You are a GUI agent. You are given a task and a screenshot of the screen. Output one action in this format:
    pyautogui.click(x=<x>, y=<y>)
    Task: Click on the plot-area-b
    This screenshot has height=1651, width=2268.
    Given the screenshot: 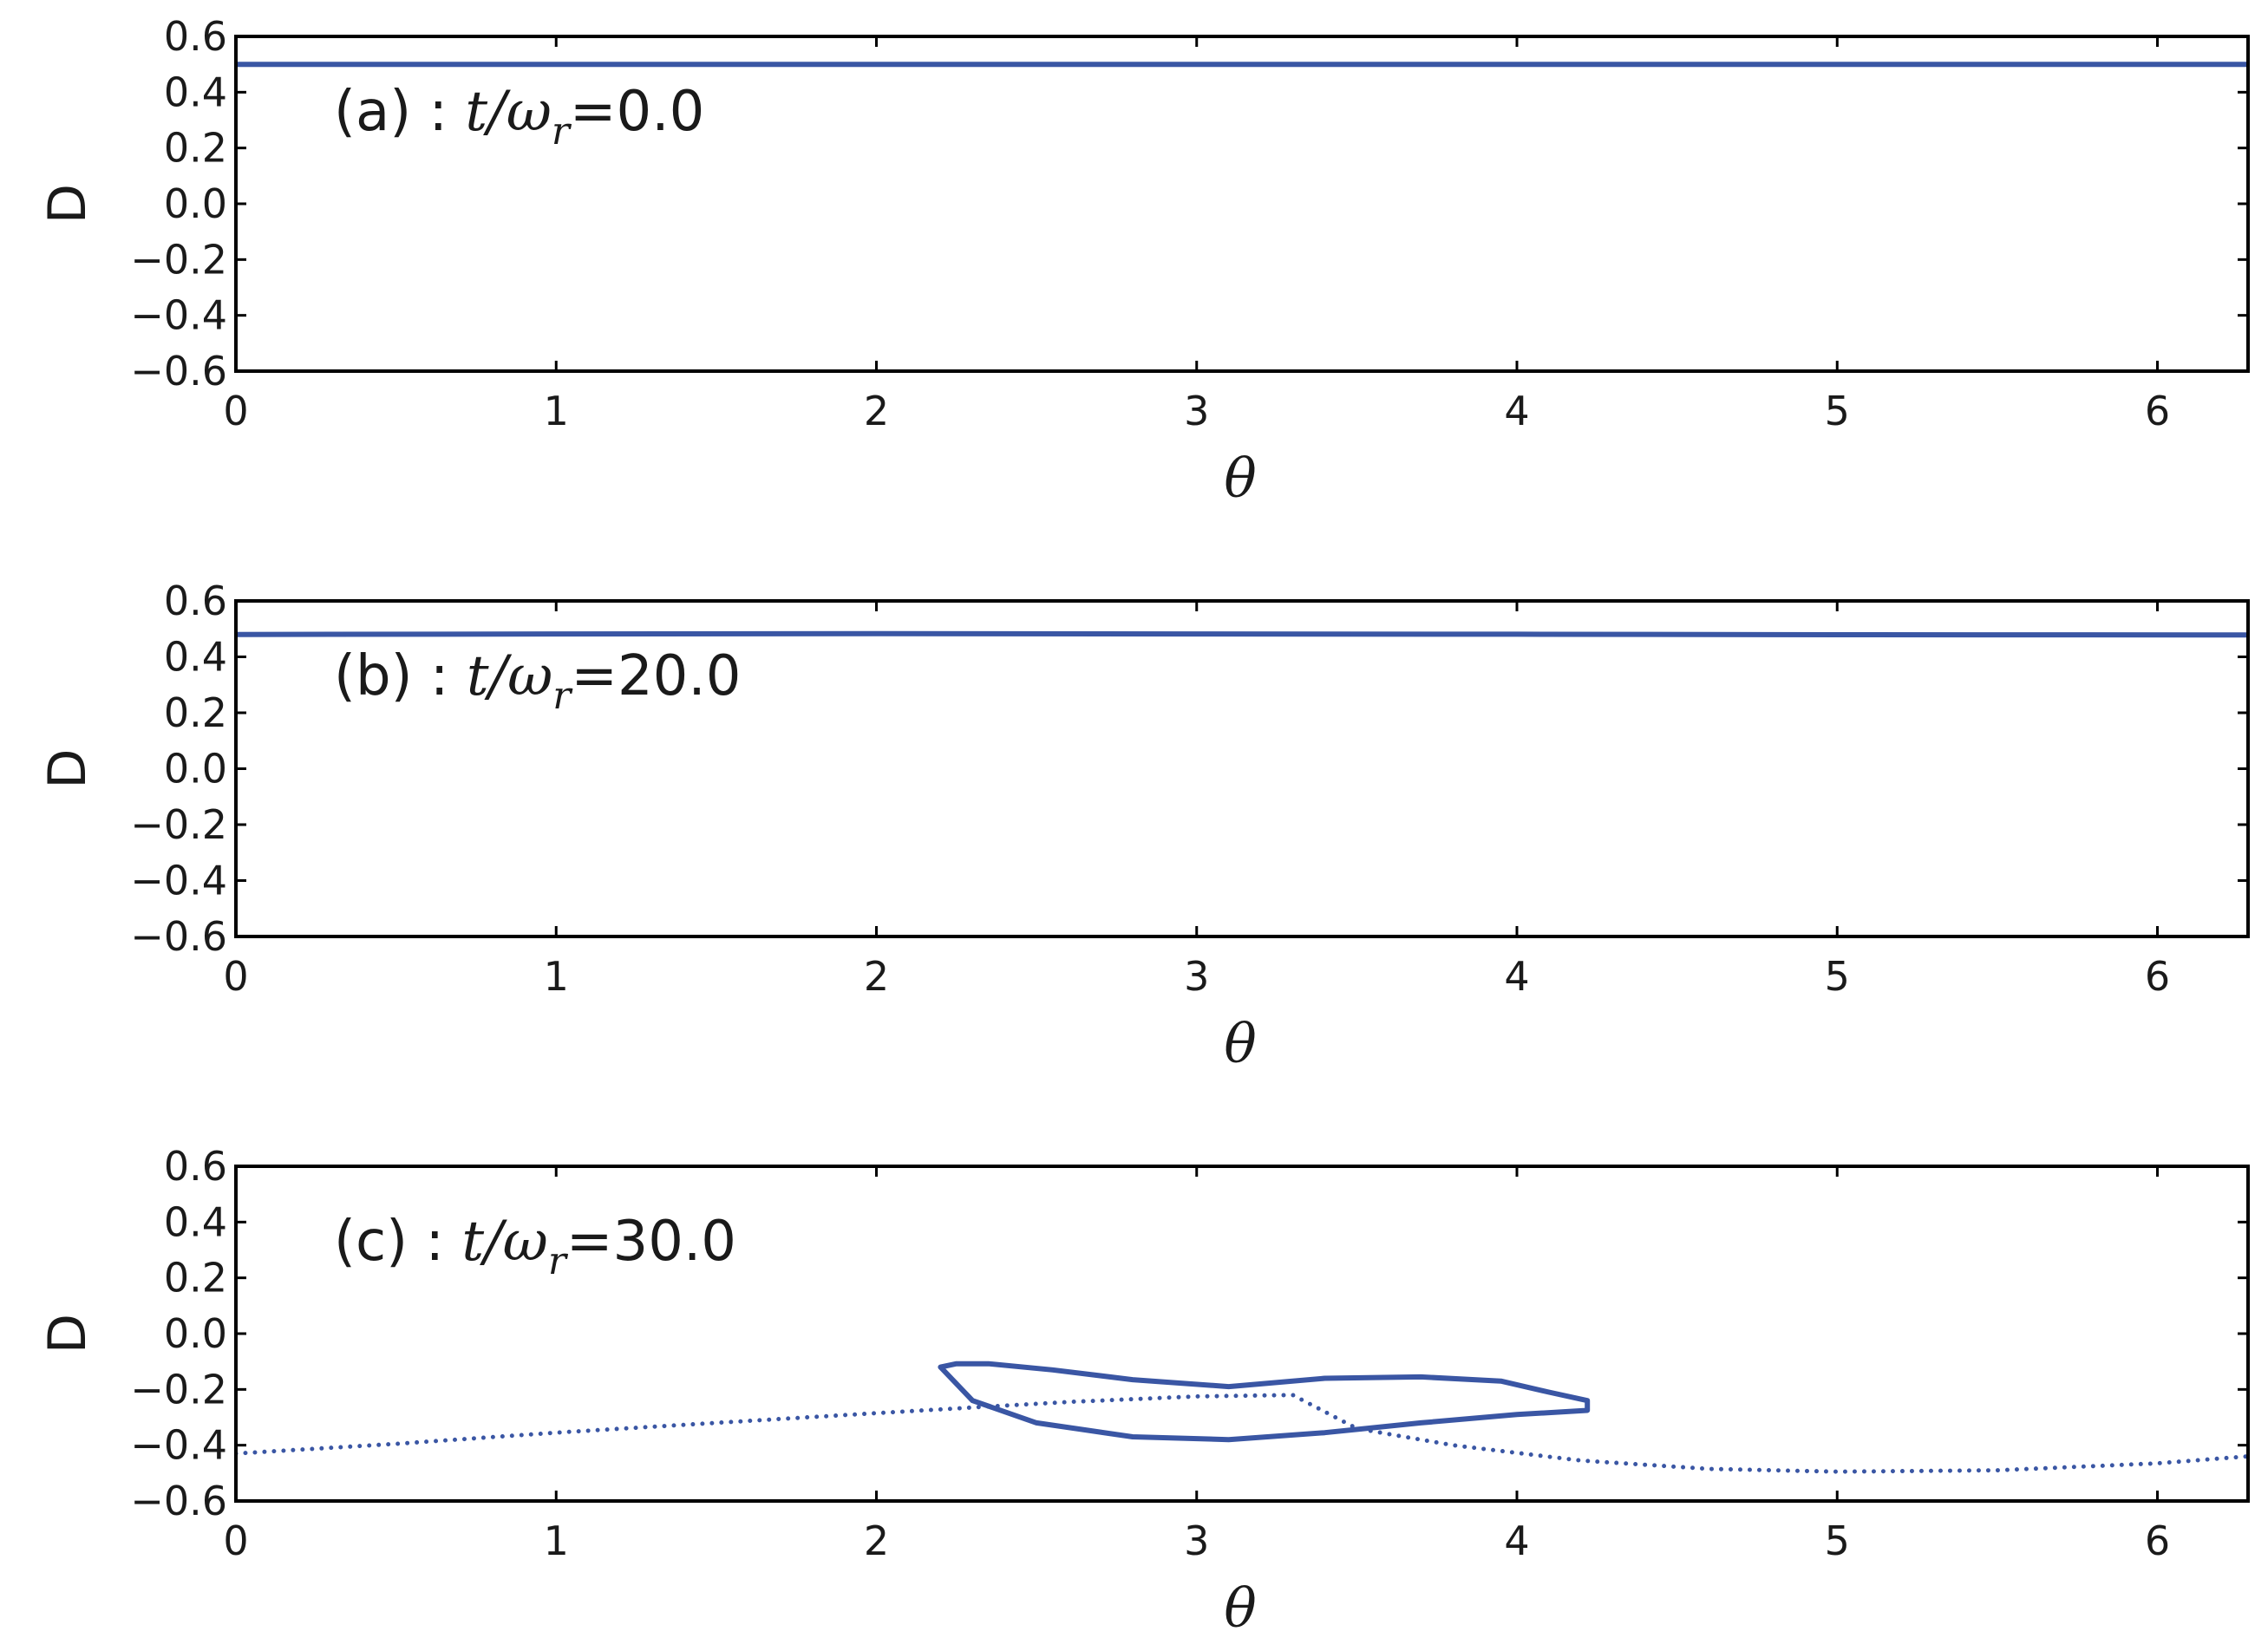 What is the action you would take?
    pyautogui.click(x=1242, y=634)
    